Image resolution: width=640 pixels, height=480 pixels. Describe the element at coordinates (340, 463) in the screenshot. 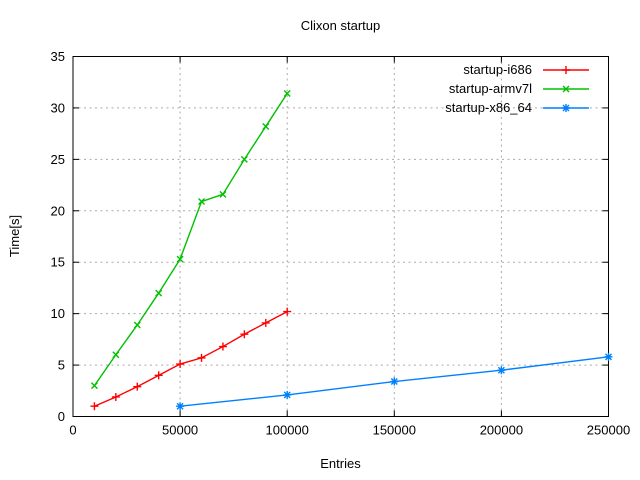

I see `x-axis-label: Entries` at that location.